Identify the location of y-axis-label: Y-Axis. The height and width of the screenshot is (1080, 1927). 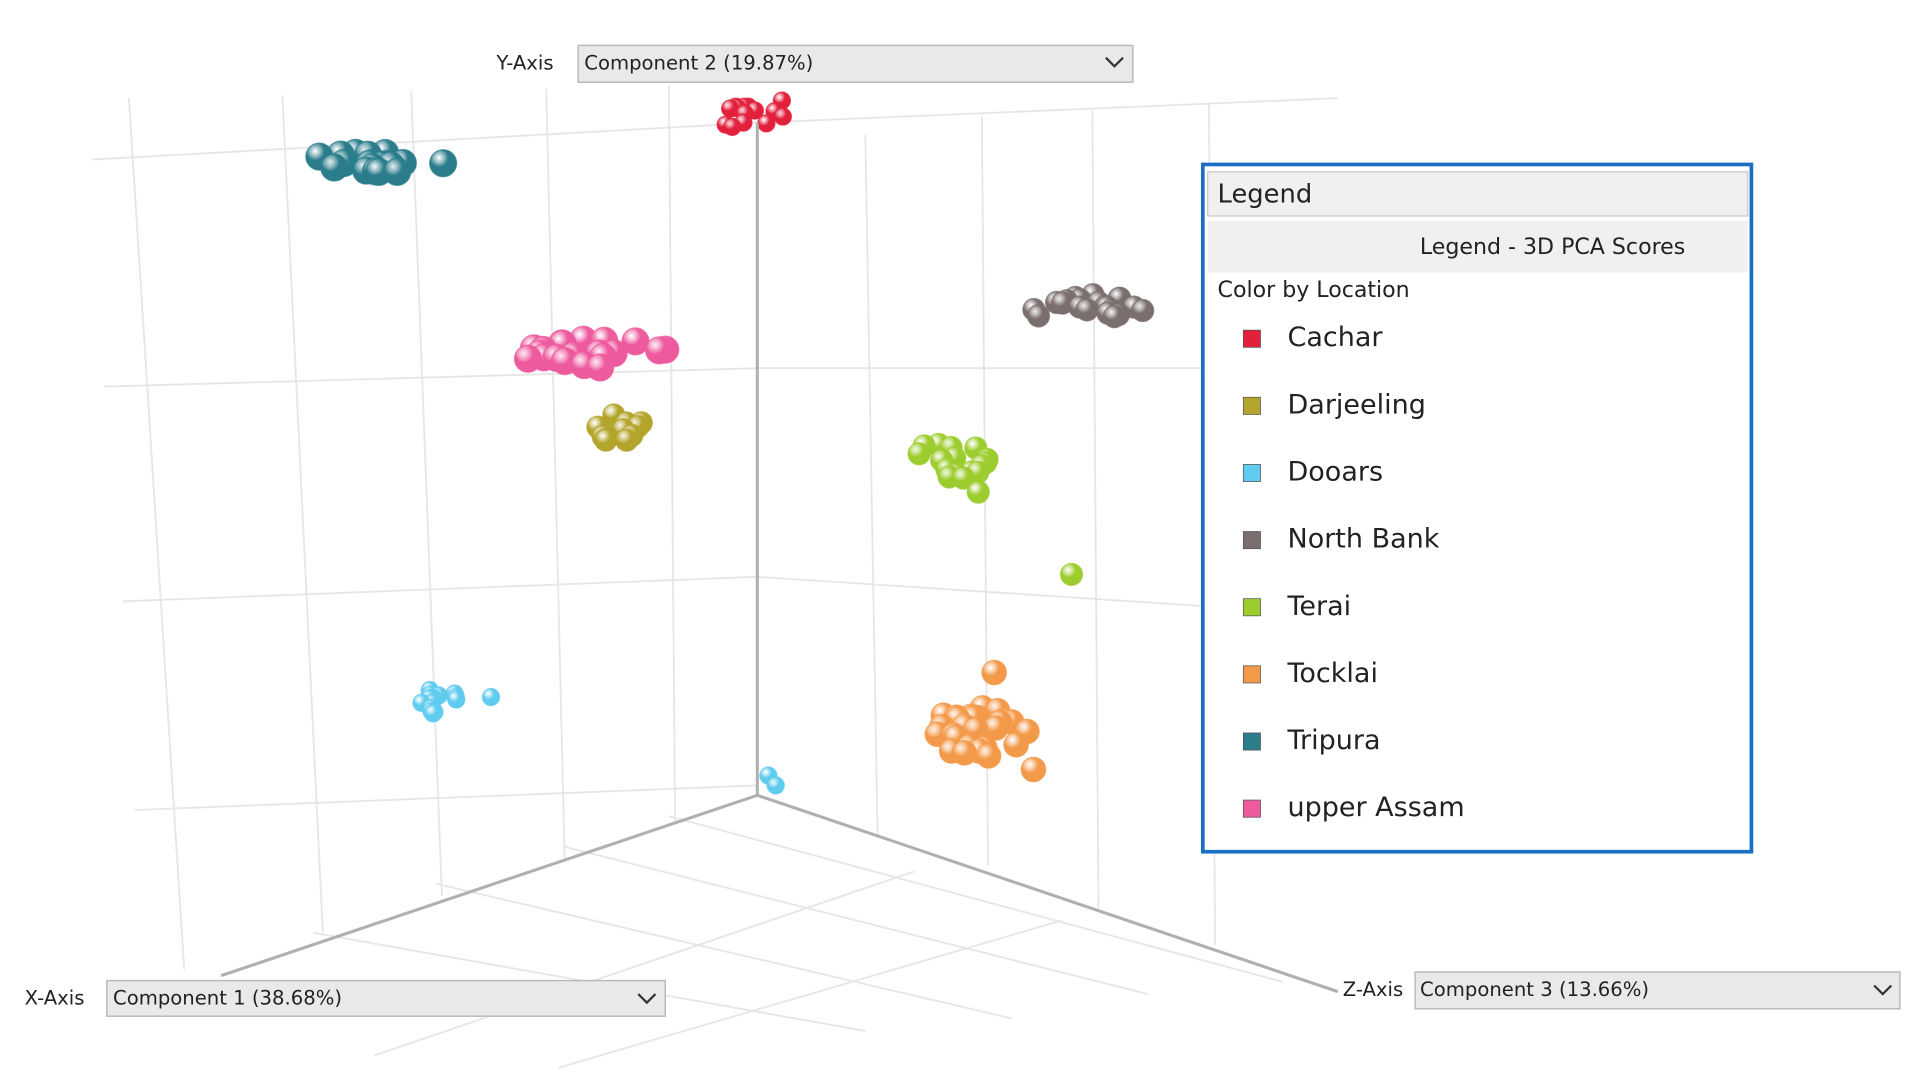
(525, 62).